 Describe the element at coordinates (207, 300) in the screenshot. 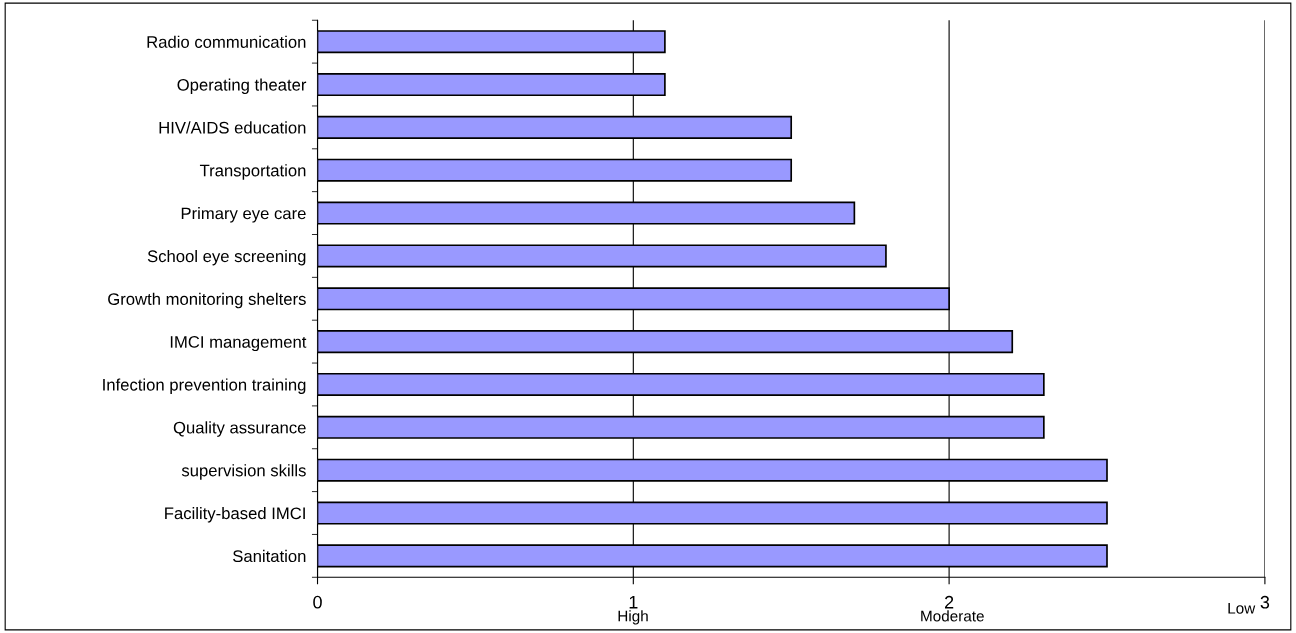

I see `y-tick-label: Growth monitoring shelters` at that location.